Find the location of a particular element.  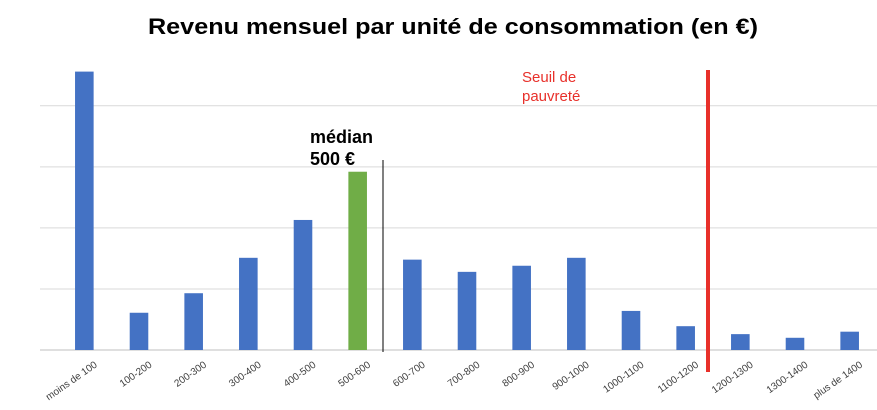

annotation-text: 500 € is located at coordinates (332, 159).